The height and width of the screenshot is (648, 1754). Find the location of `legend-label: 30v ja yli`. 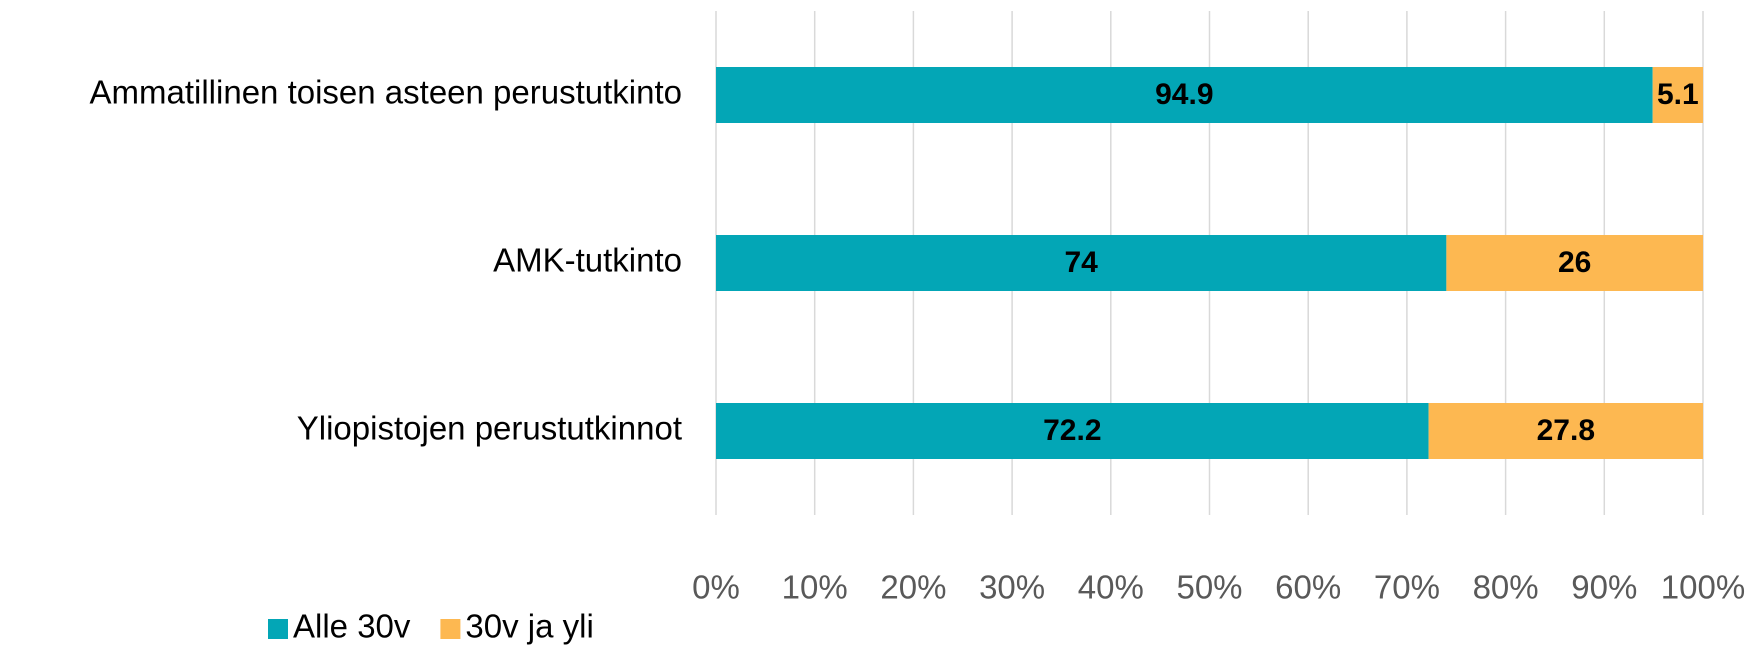

legend-label: 30v ja yli is located at coordinates (529, 626).